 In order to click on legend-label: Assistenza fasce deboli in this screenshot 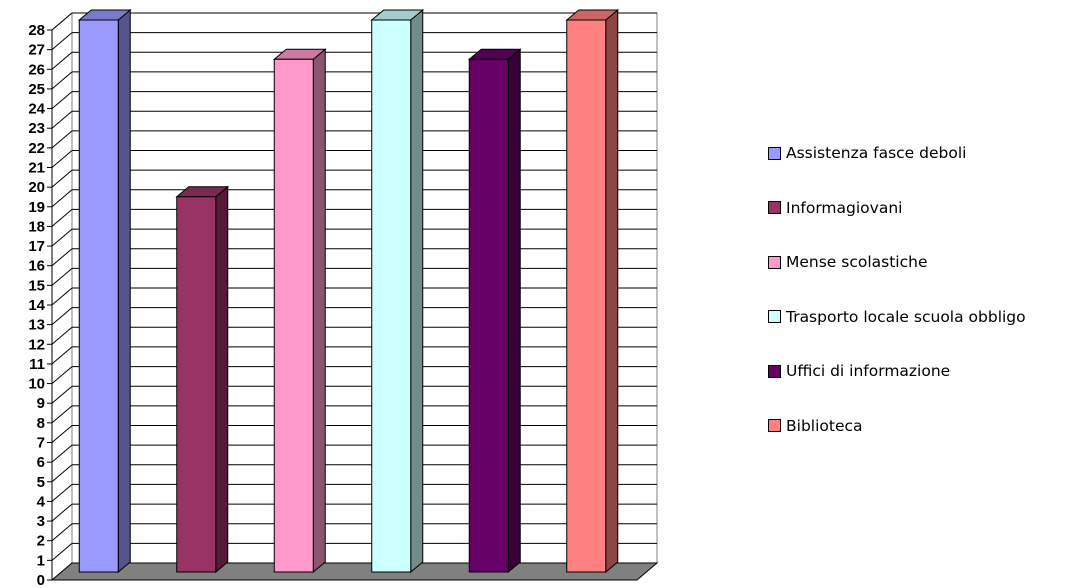, I will do `click(876, 153)`.